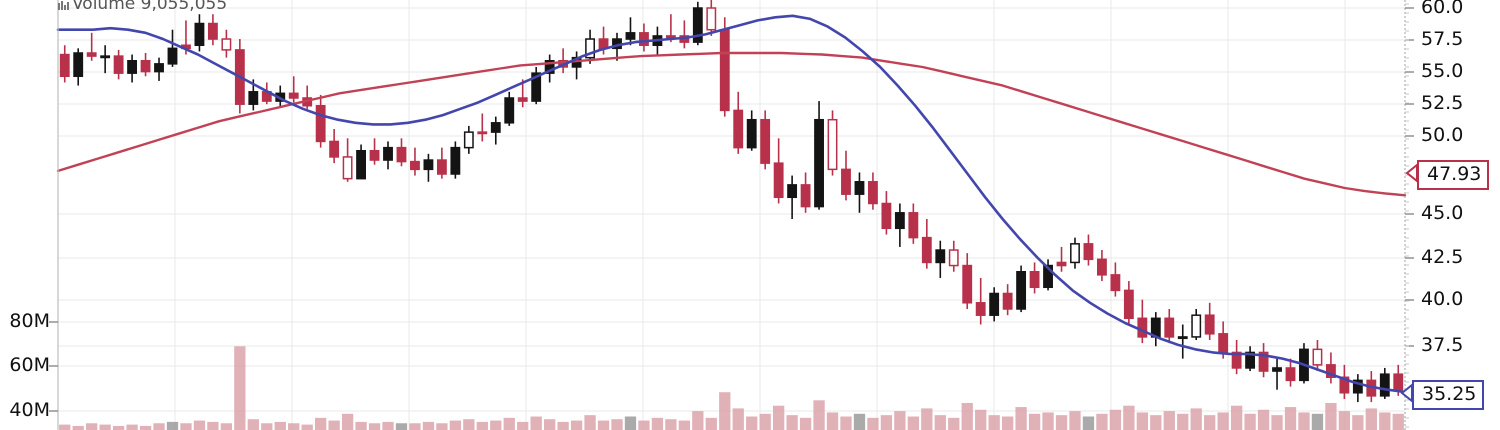  What do you see at coordinates (1442, 213) in the screenshot?
I see `price-axis-tick: 45.0` at bounding box center [1442, 213].